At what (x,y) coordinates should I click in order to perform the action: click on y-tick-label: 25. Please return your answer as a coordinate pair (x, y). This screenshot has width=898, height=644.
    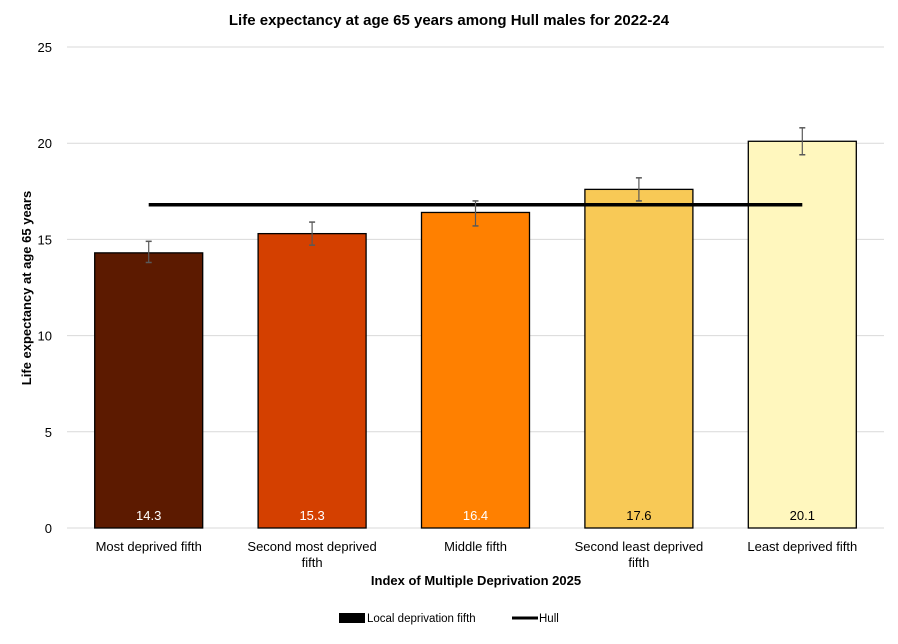
    Looking at the image, I should click on (45, 47).